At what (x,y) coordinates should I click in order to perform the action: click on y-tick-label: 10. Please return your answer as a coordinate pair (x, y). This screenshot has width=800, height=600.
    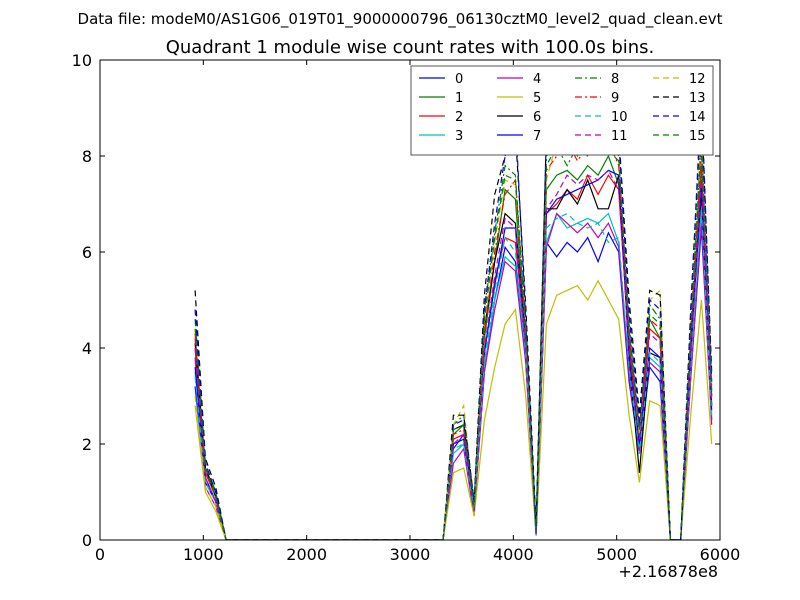
    Looking at the image, I should click on (82, 60).